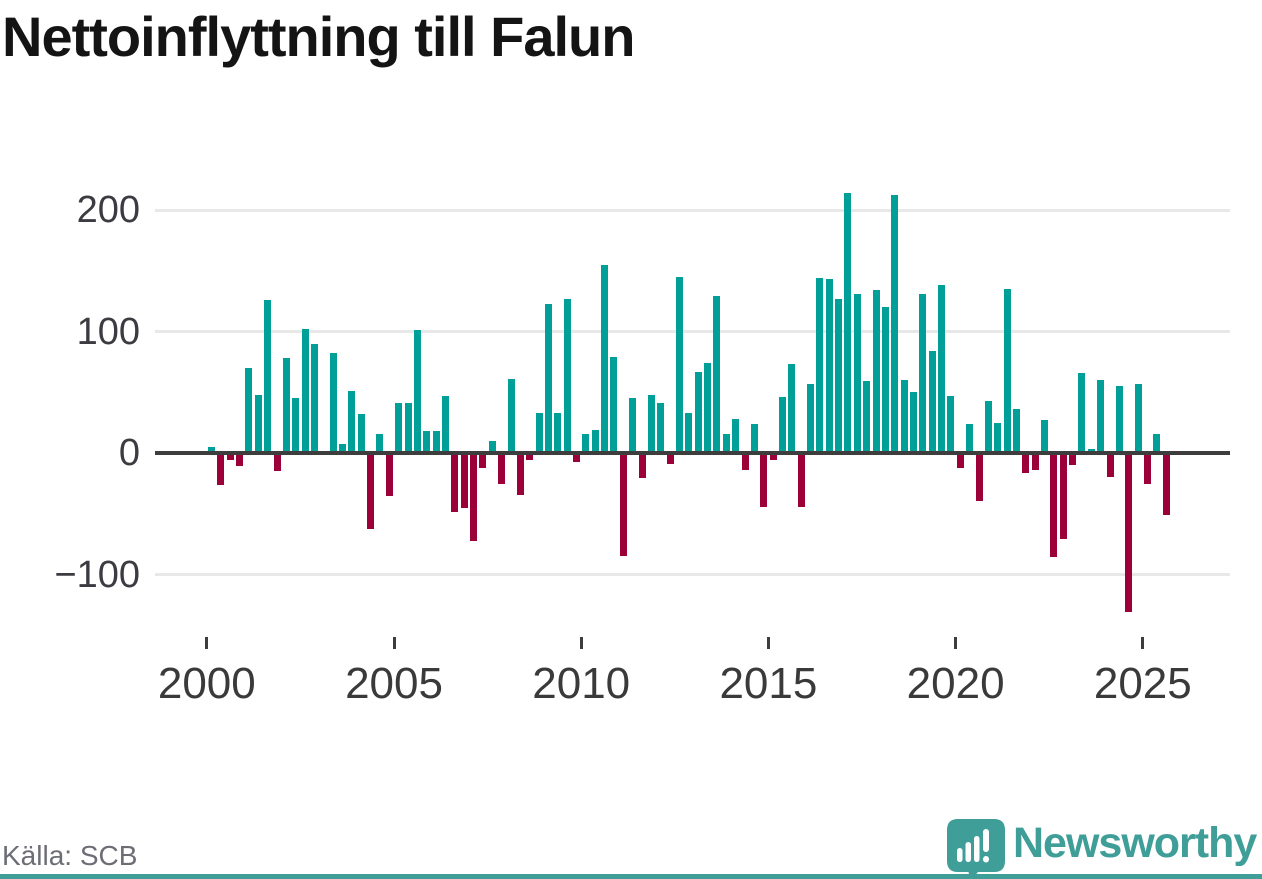 The width and height of the screenshot is (1262, 879). Describe the element at coordinates (956, 643) in the screenshot. I see `x-tick-2020` at that location.